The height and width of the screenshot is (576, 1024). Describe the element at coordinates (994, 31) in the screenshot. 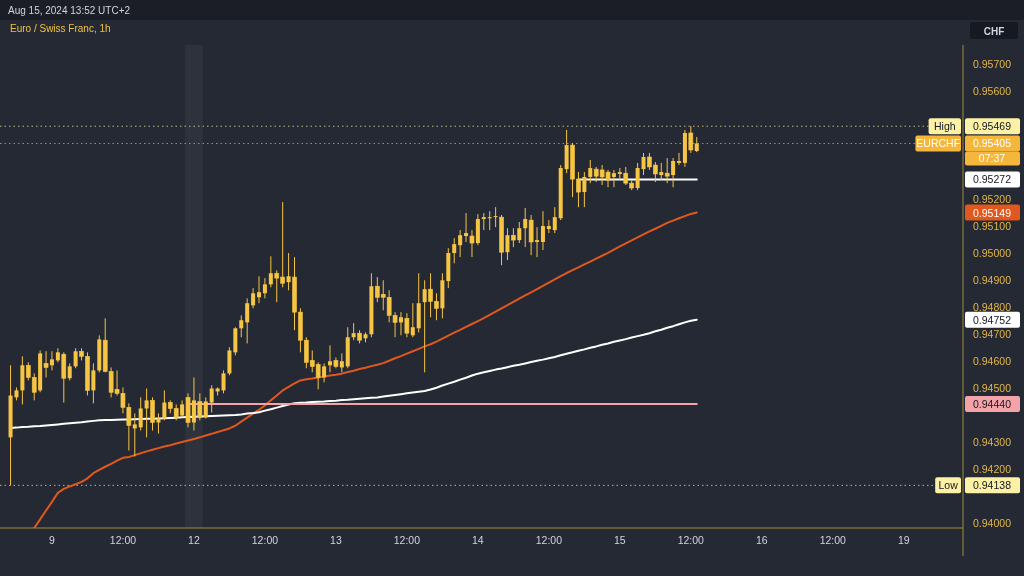

I see `y-axis-title: CHF` at that location.